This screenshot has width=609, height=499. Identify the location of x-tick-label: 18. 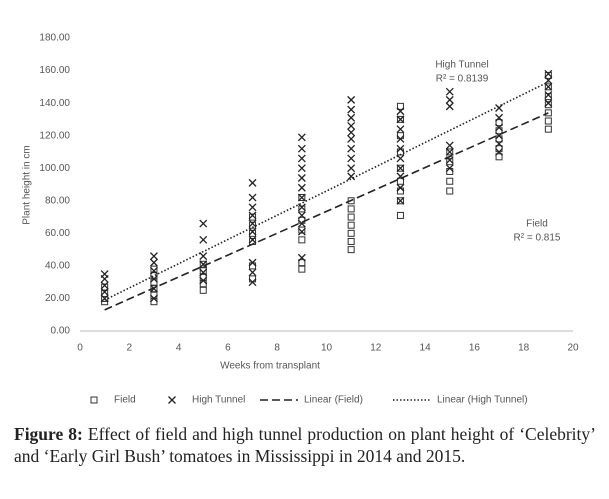
(524, 348).